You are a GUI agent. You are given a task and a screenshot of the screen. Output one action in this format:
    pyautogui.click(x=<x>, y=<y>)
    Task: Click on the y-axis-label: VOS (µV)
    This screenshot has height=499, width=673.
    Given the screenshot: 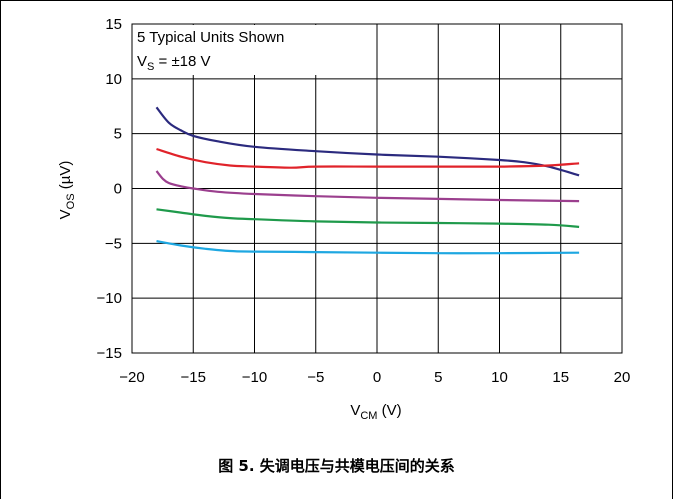 What is the action you would take?
    pyautogui.click(x=67, y=190)
    